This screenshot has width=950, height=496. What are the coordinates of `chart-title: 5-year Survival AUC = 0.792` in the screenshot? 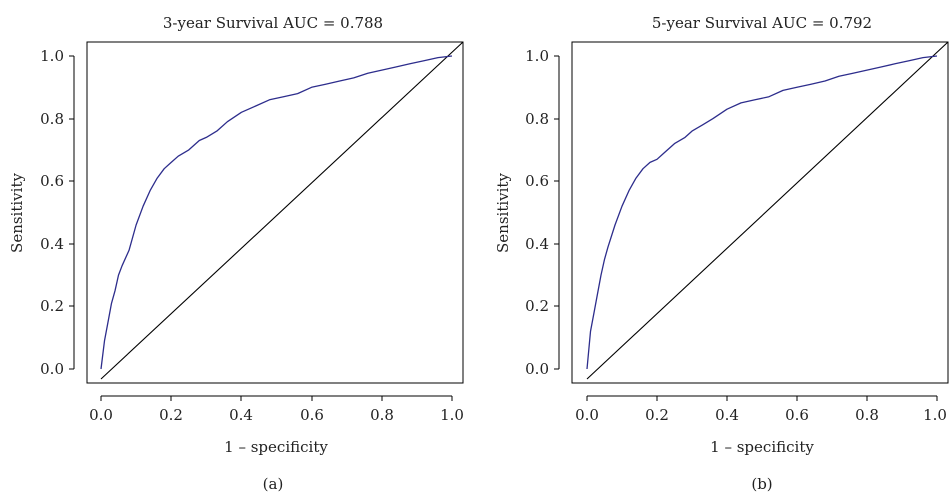 It's located at (762, 23).